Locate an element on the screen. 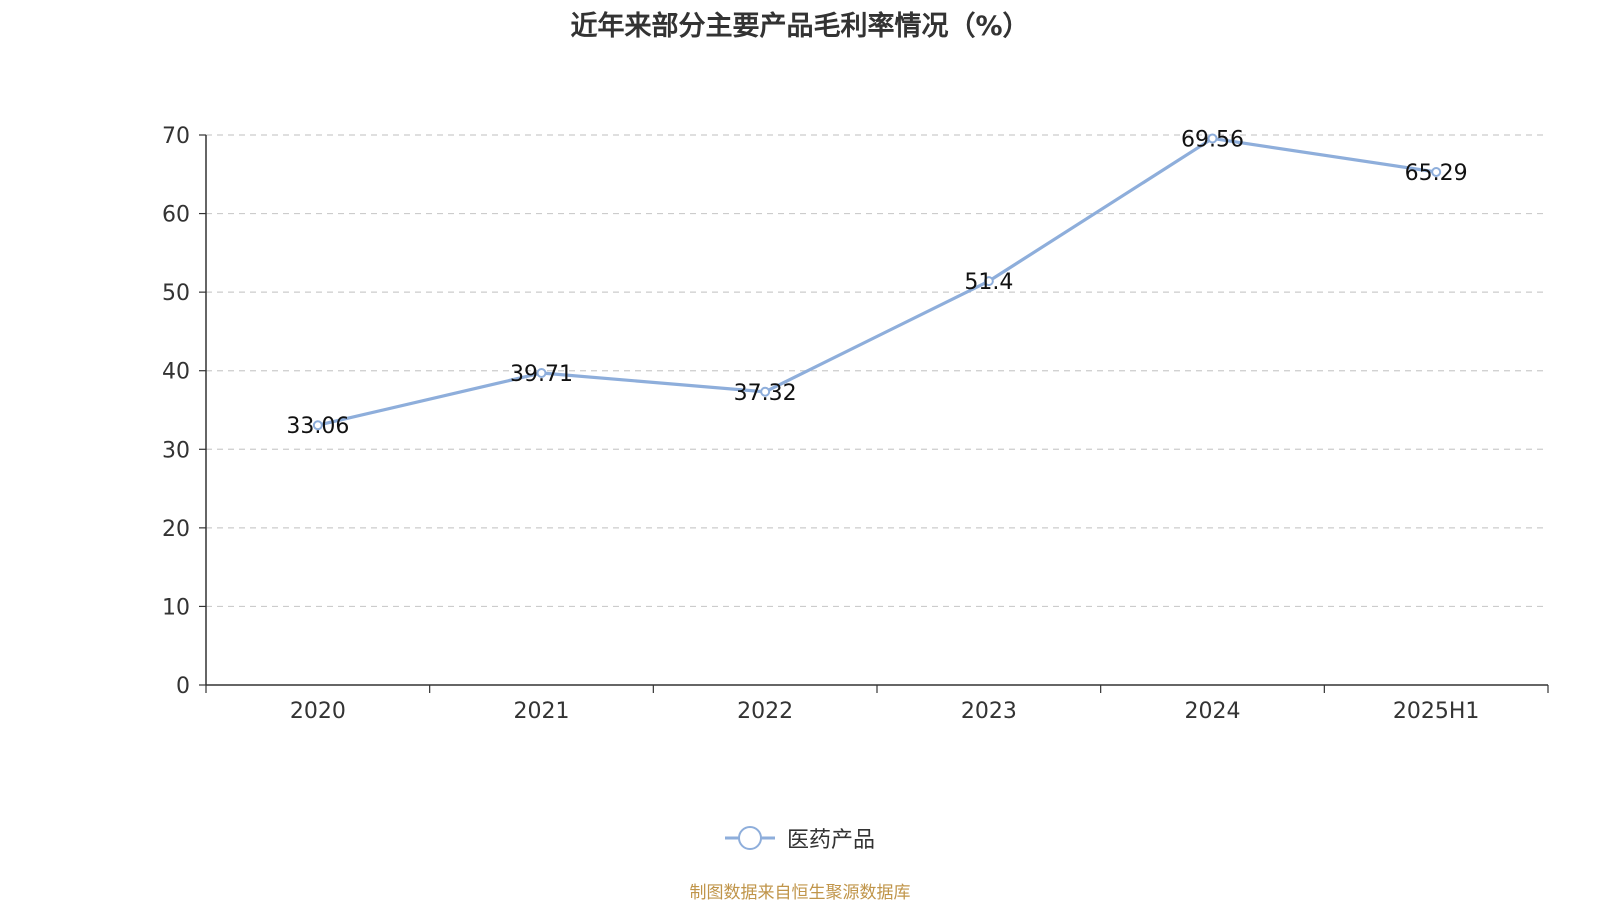 Image resolution: width=1600 pixels, height=903 pixels. data-label: 51.4 is located at coordinates (988, 282).